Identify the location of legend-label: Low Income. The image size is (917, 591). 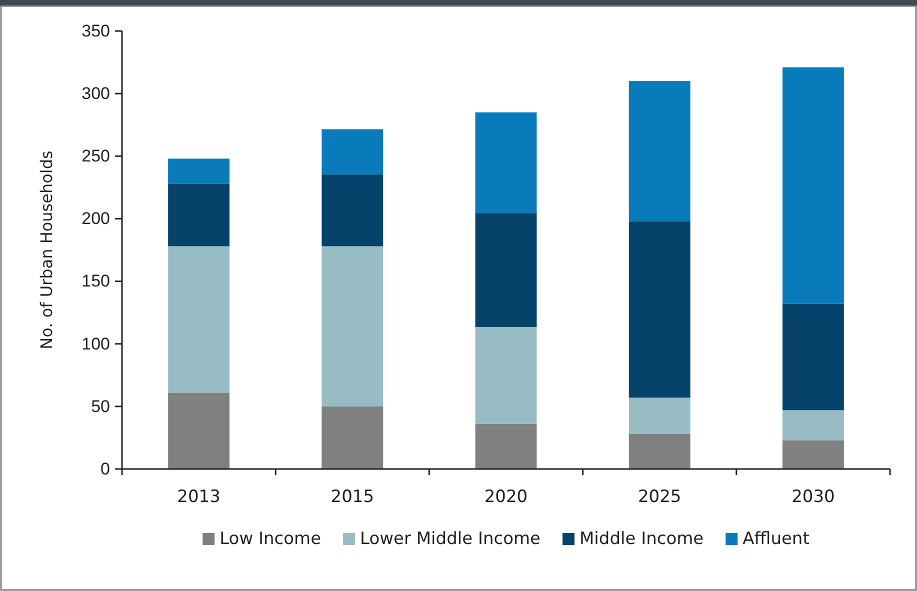
(271, 539).